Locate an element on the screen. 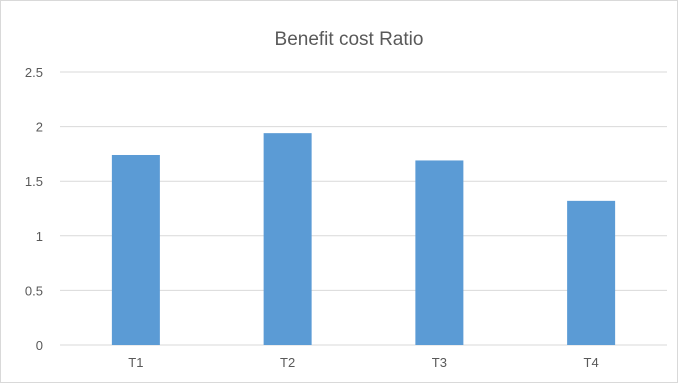 This screenshot has height=383, width=678. bar-t1 is located at coordinates (135, 249).